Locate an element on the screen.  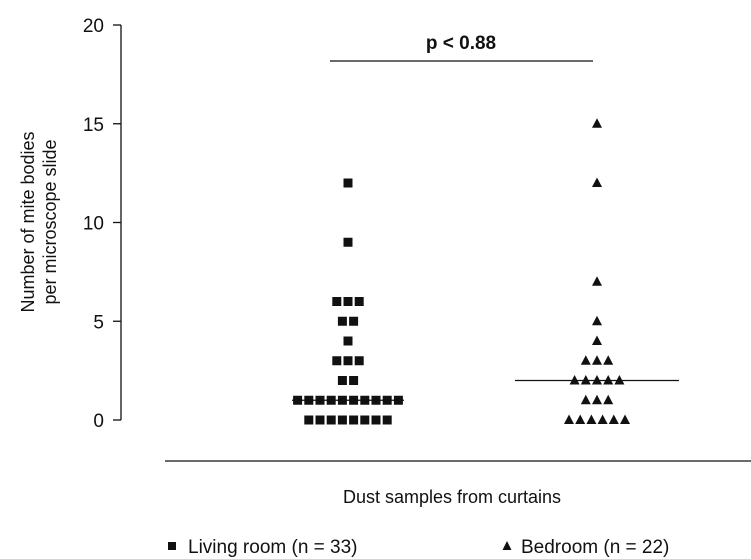
legend-triangle-icon is located at coordinates (507, 545).